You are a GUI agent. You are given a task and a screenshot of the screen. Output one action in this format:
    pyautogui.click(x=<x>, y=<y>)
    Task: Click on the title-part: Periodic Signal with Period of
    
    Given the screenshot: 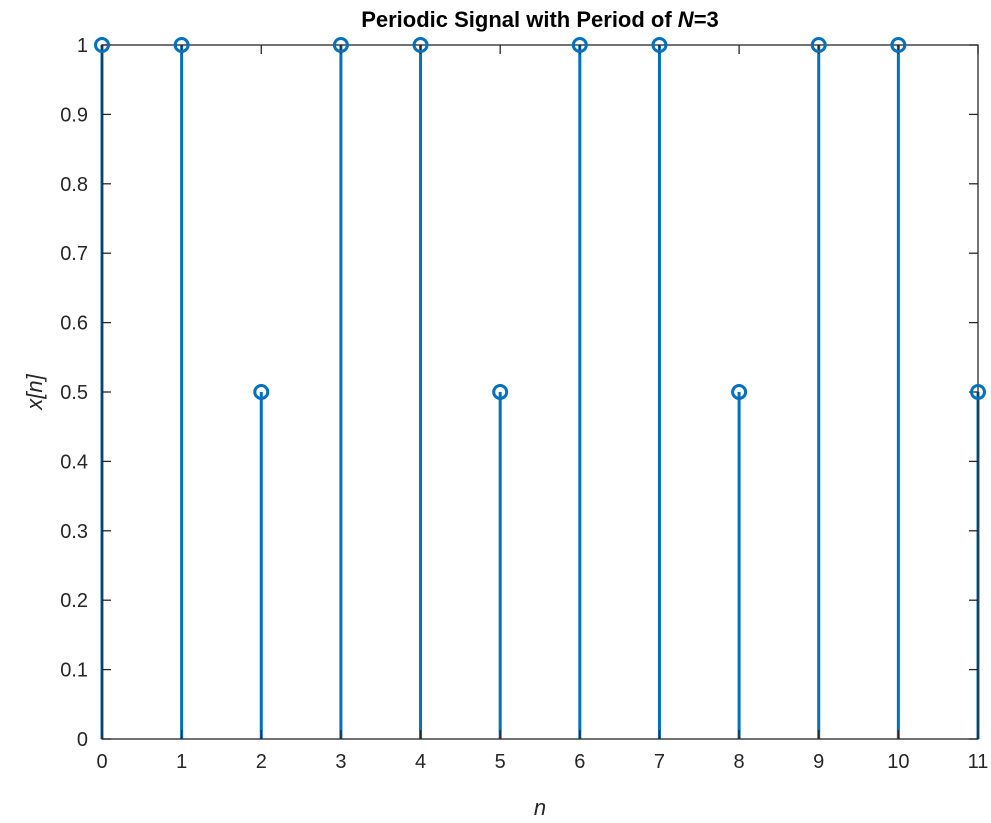 What is the action you would take?
    pyautogui.click(x=519, y=19)
    